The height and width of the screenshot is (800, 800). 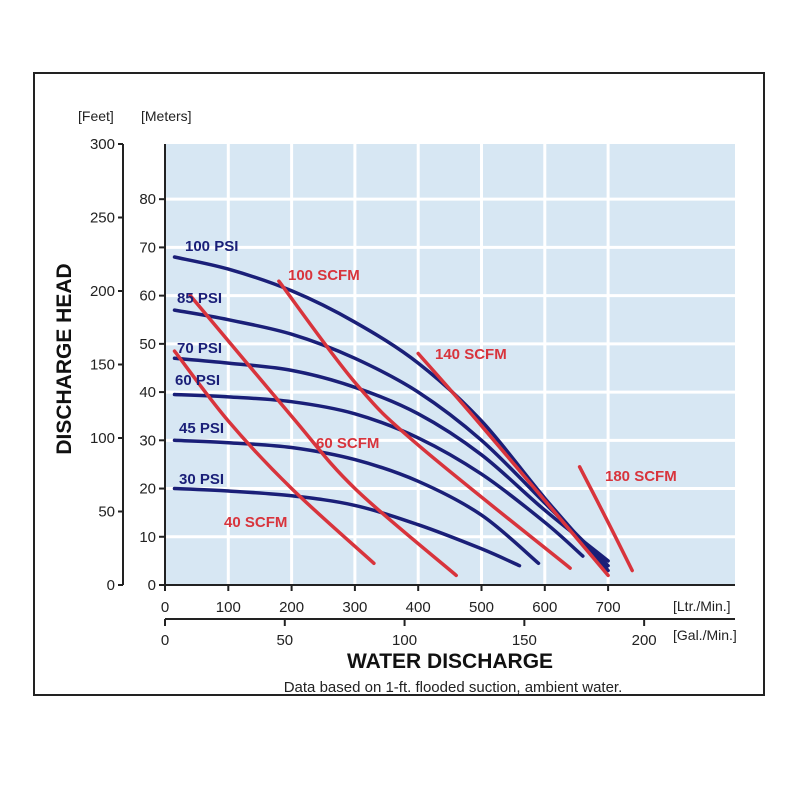 What do you see at coordinates (211, 246) in the screenshot?
I see `pressure-label-100-psi: 100 PSI` at bounding box center [211, 246].